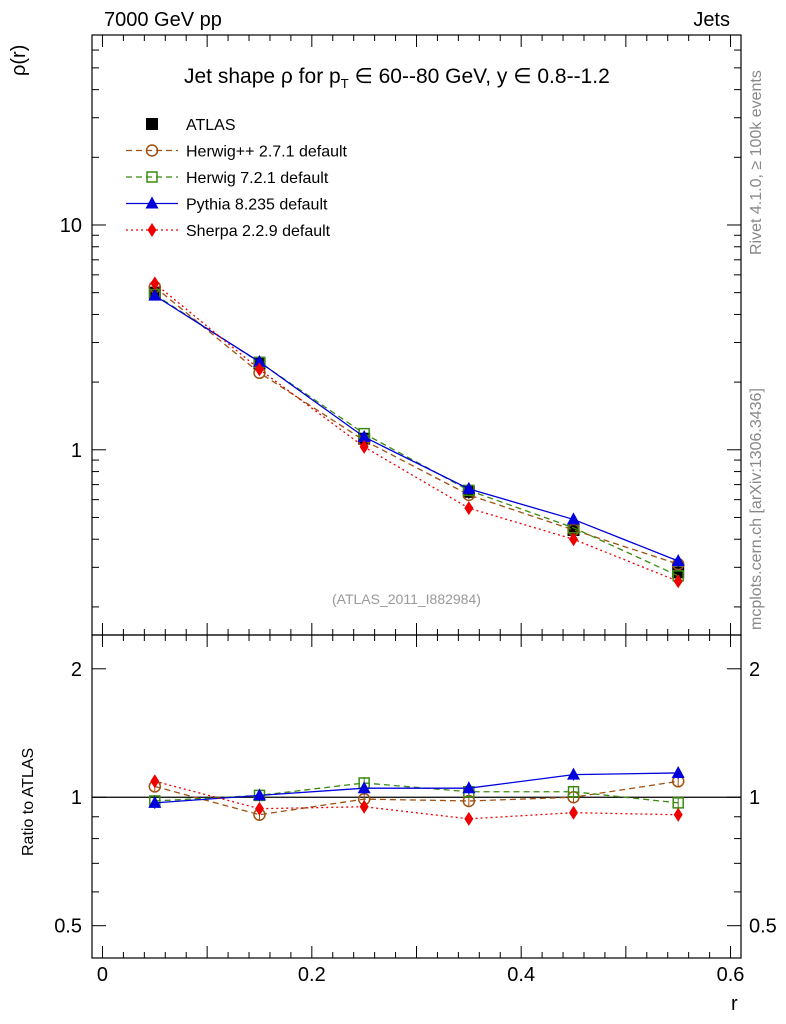 The image size is (786, 1024). Describe the element at coordinates (152, 177) in the screenshot. I see `legend-marker-herwig-7-2-1-default` at that location.